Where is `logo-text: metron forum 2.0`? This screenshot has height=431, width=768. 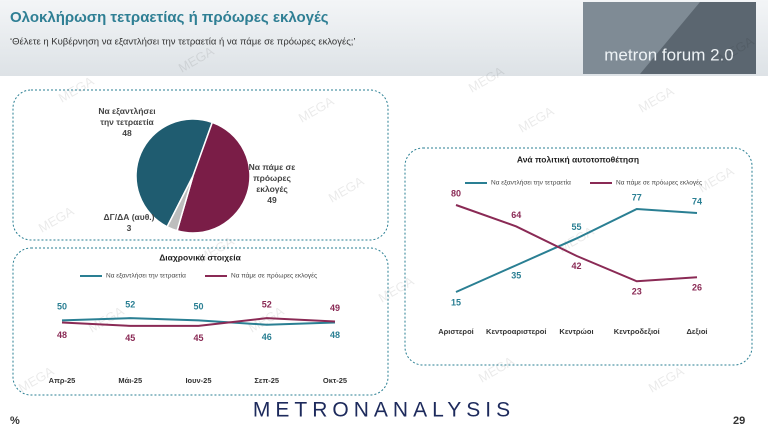
logo-text: metron forum 2.0 is located at coordinates (668, 54).